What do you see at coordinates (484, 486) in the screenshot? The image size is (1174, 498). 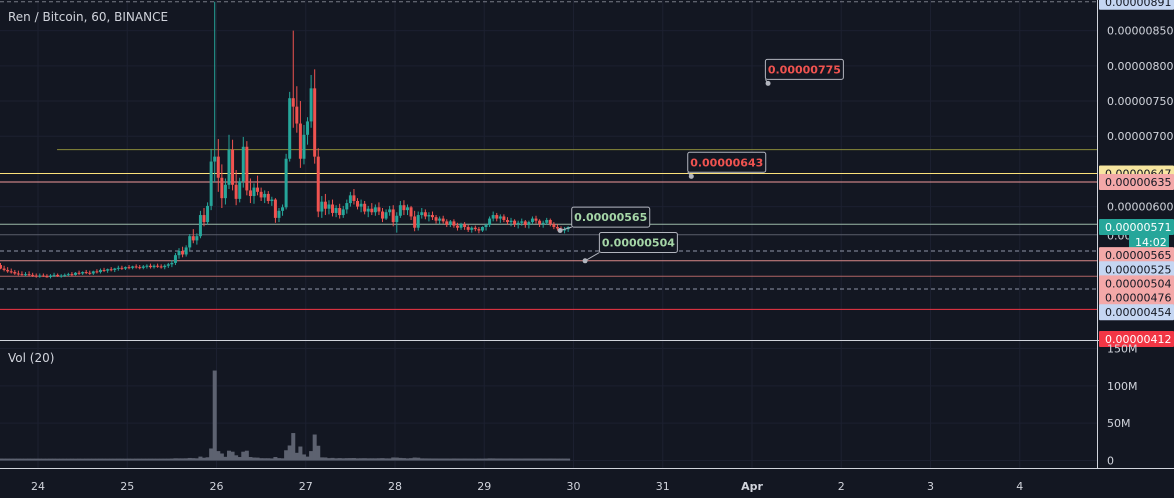 I see `time-tick-label: 29` at bounding box center [484, 486].